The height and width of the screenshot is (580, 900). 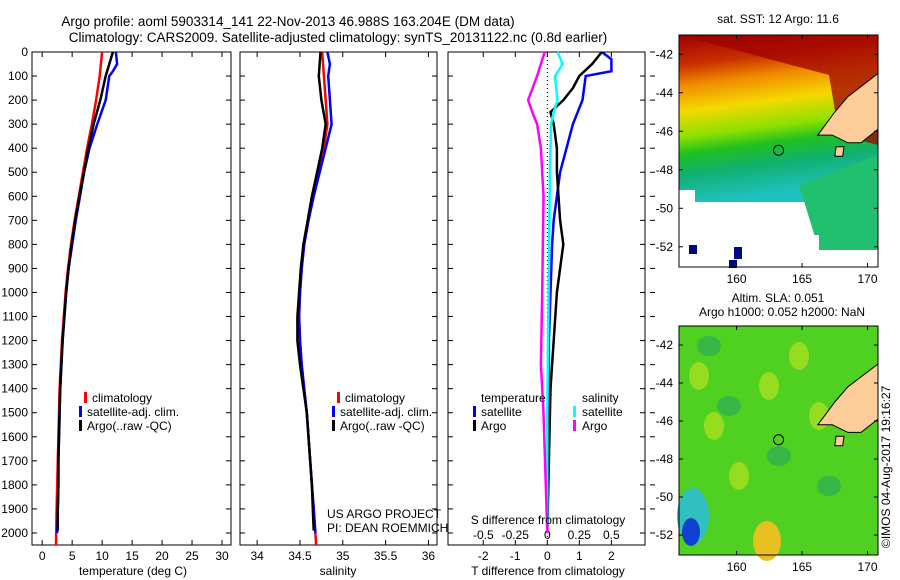 What do you see at coordinates (14, 509) in the screenshot?
I see `y-tick-label: 1900` at bounding box center [14, 509].